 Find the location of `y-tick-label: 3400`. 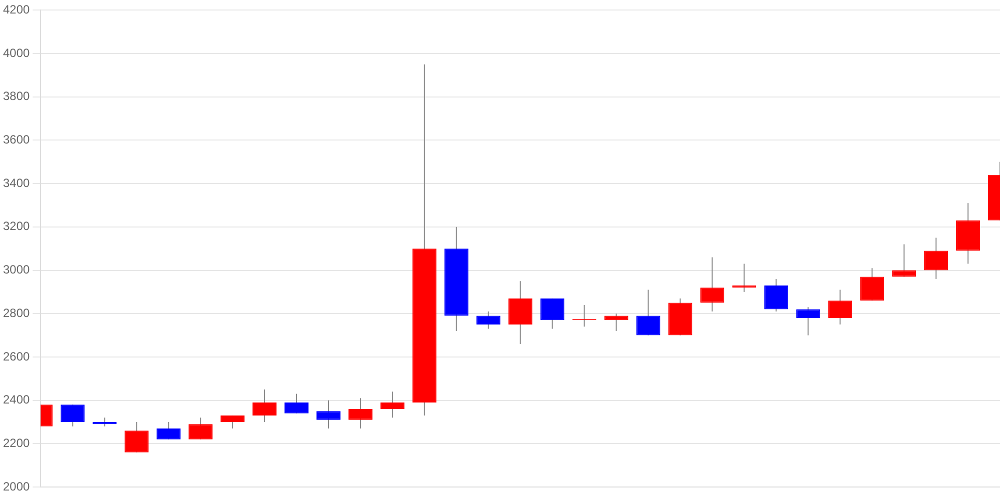

y-tick-label: 3400 is located at coordinates (16, 183).